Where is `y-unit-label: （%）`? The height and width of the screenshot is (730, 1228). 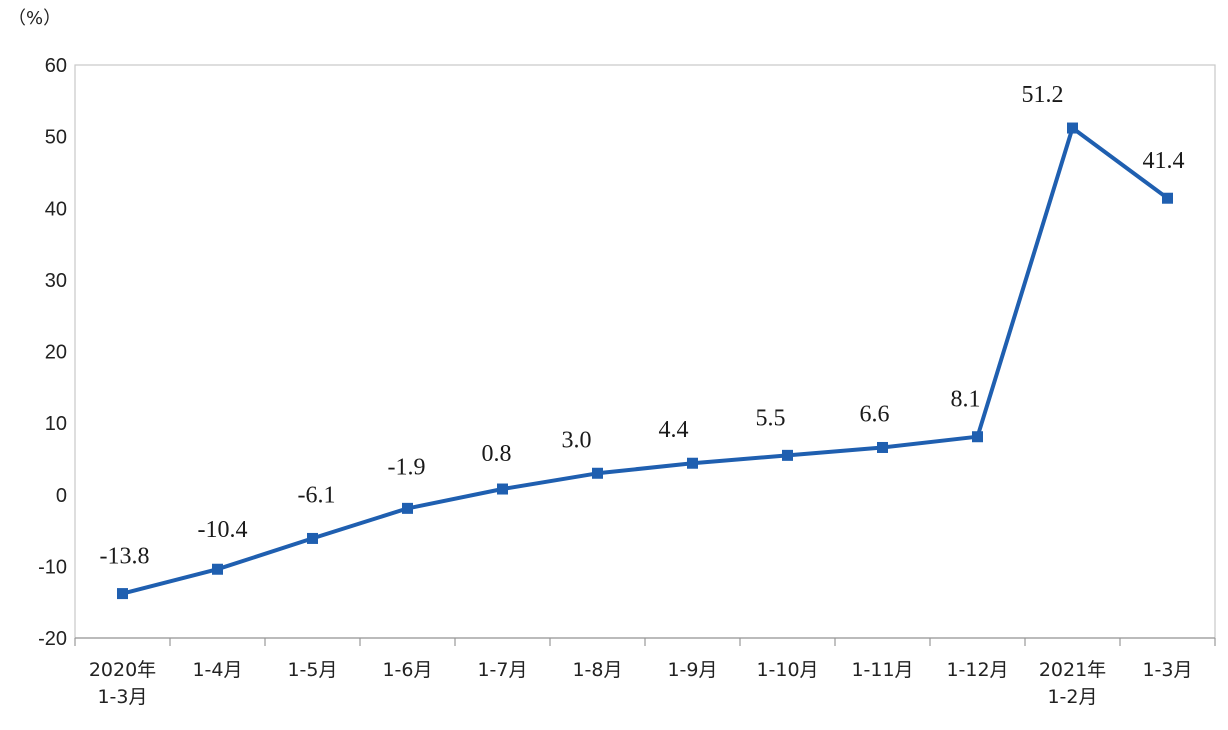 y-unit-label: （%） is located at coordinates (34, 18).